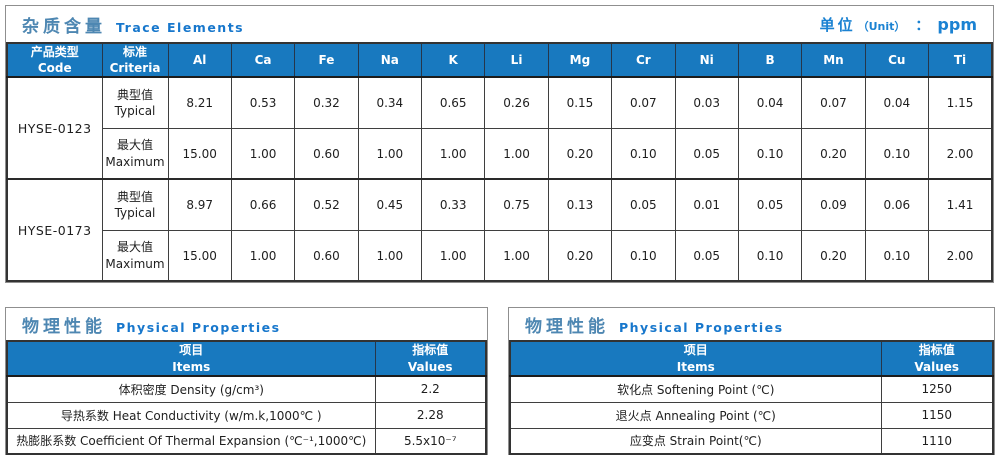 This screenshot has width=1000, height=461. What do you see at coordinates (64, 26) in the screenshot?
I see `trace-title-zh: 杂质含量` at bounding box center [64, 26].